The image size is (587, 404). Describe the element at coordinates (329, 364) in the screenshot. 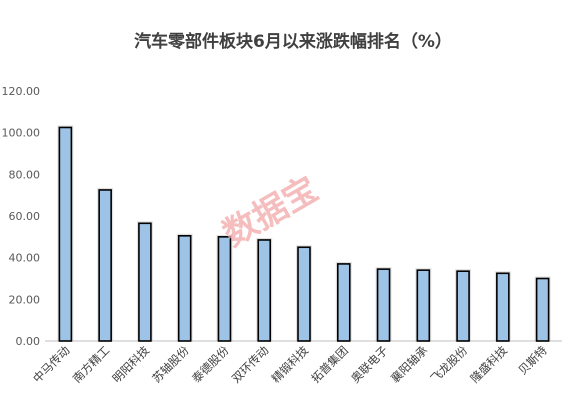

I see `x-category-label: 拓普集团` at that location.